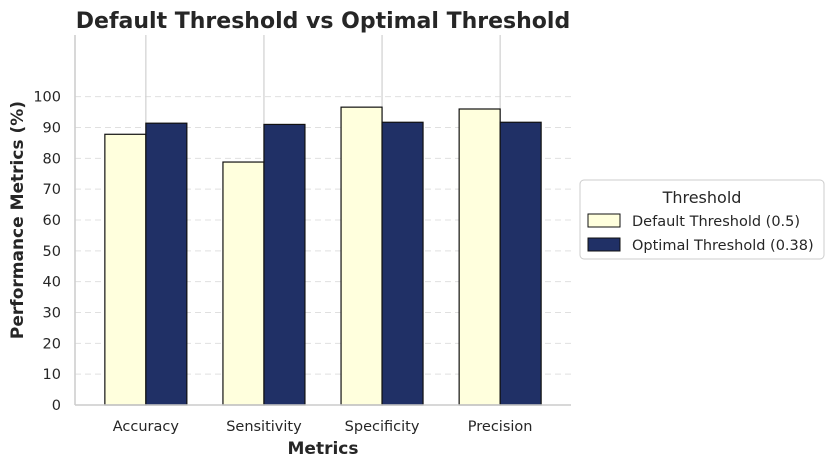 The height and width of the screenshot is (467, 833). Describe the element at coordinates (702, 197) in the screenshot. I see `legend-title: Threshold` at that location.